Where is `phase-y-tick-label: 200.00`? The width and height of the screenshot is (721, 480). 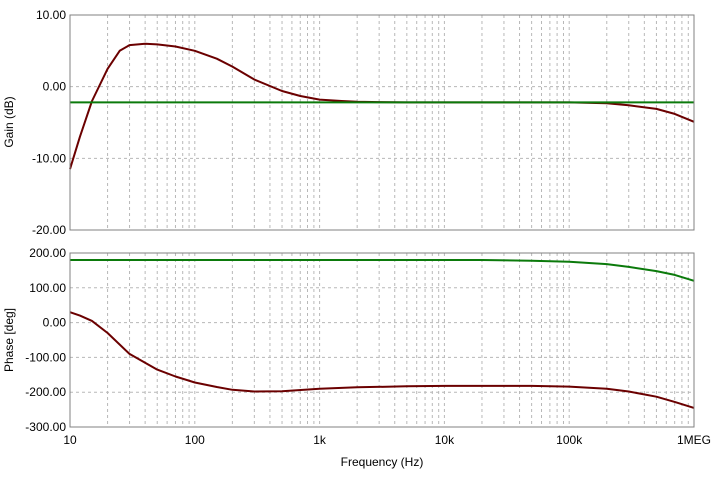 phase-y-tick-label: 200.00 is located at coordinates (47, 253).